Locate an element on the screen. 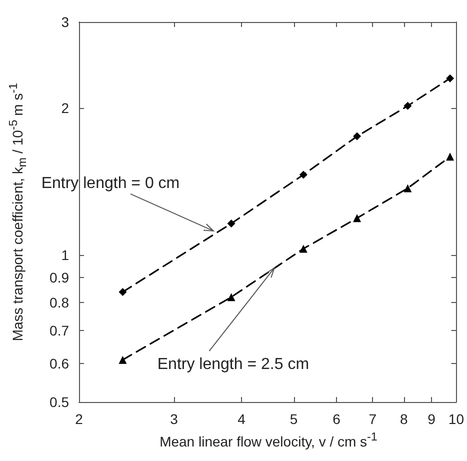 The image size is (467, 461). y-tick-label: 0.9 is located at coordinates (60, 277).